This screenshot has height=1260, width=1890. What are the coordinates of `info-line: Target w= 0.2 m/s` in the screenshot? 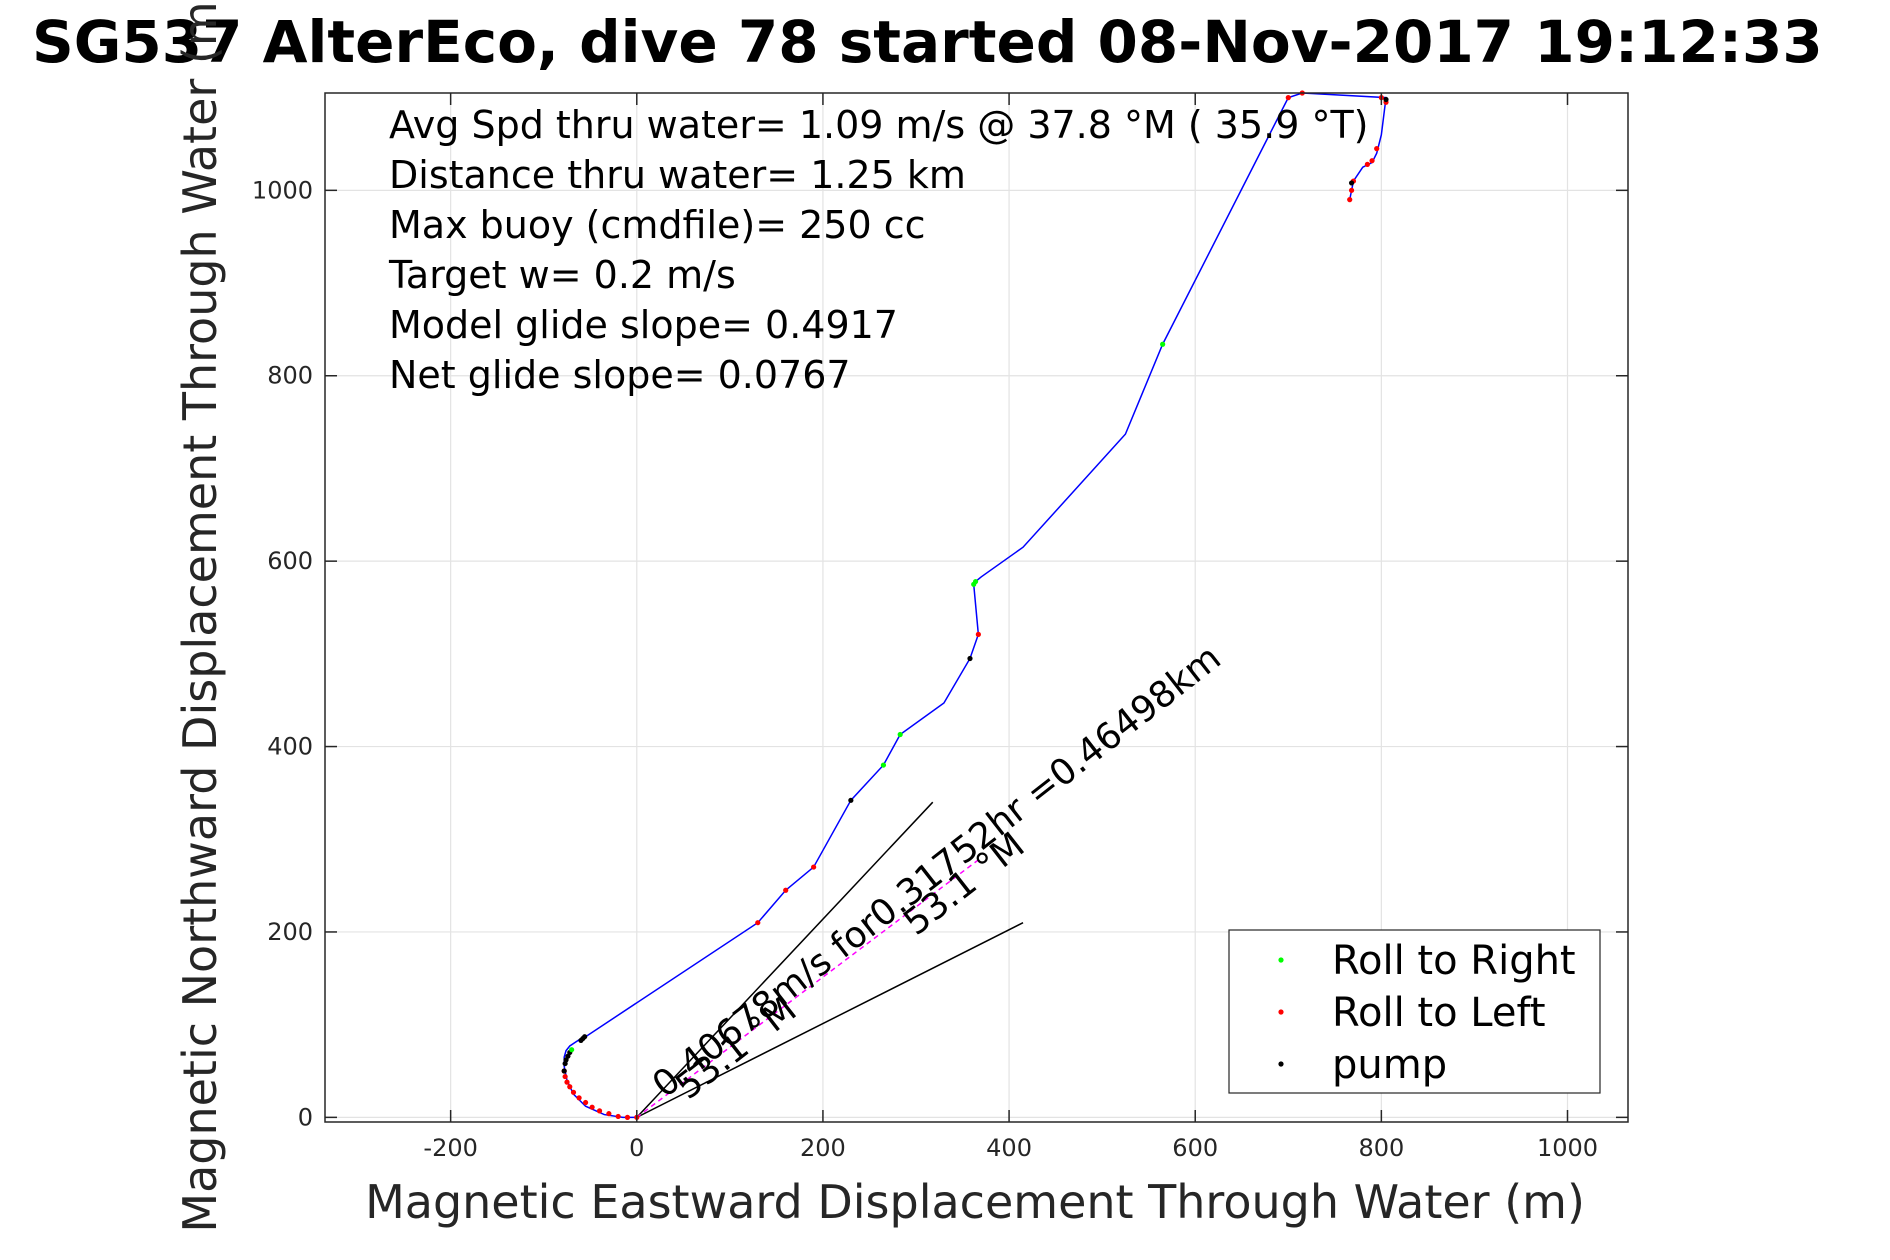 It's located at (562, 275).